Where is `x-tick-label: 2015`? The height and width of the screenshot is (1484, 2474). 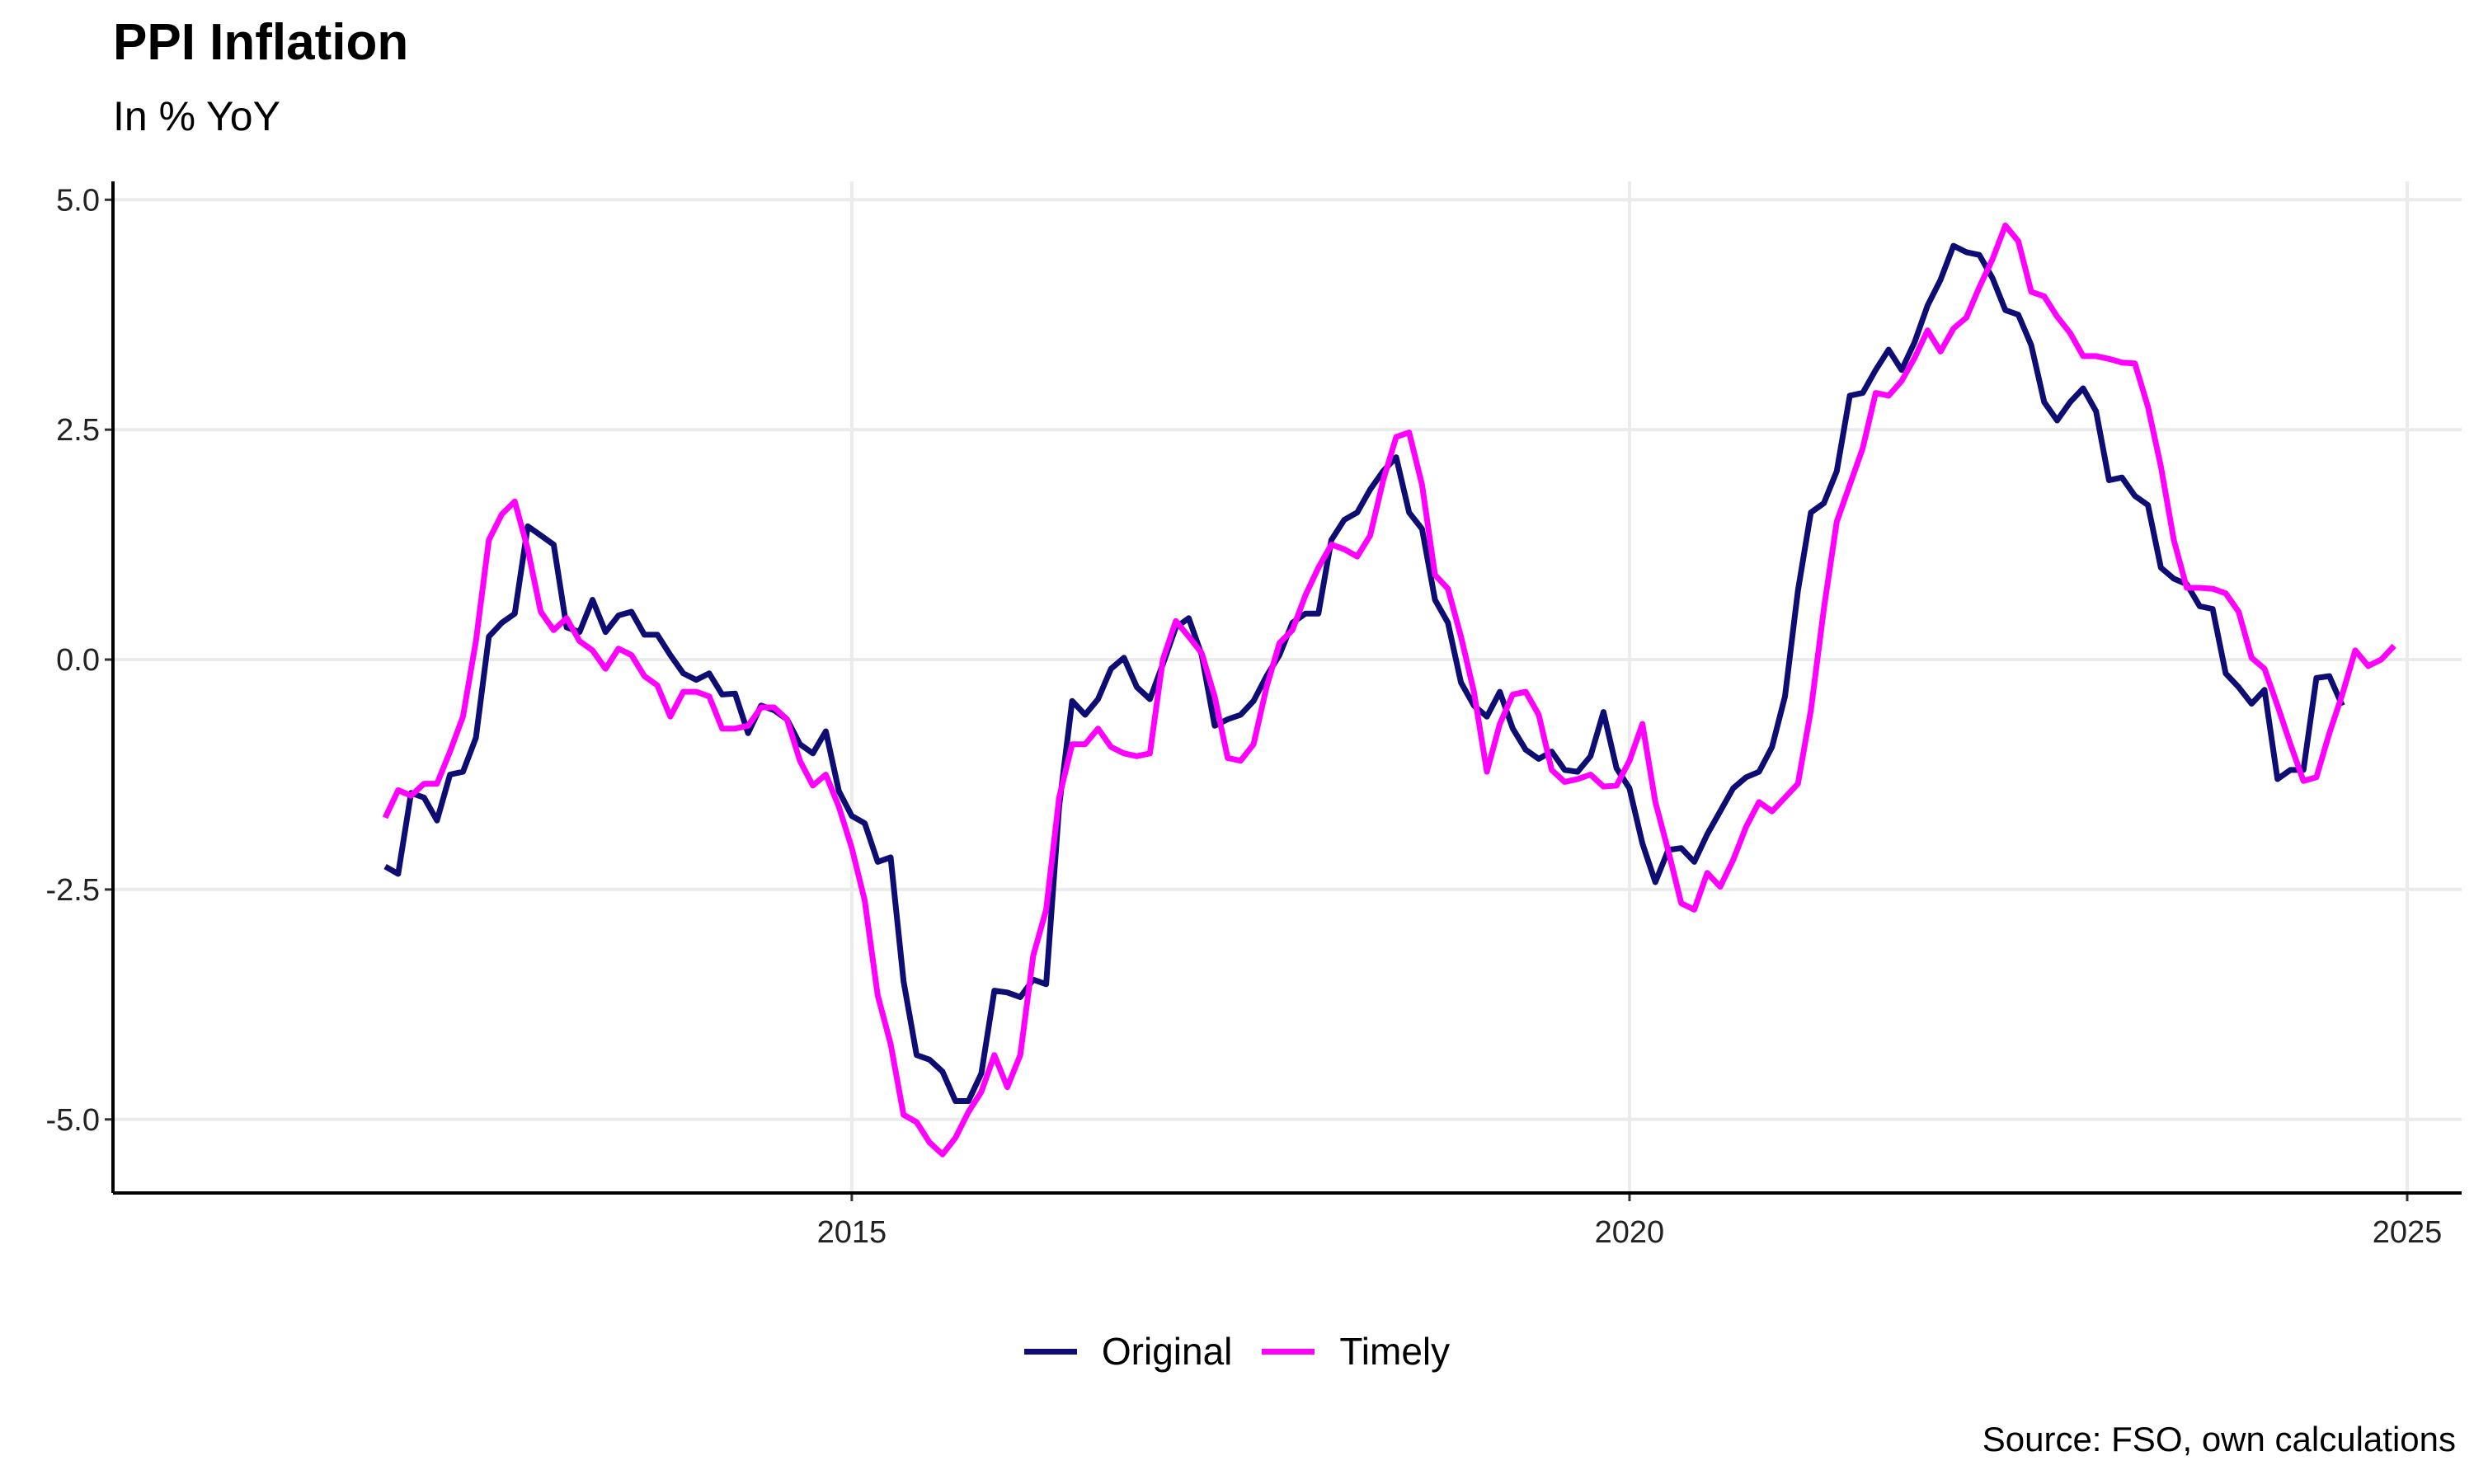 x-tick-label: 2015 is located at coordinates (852, 1232).